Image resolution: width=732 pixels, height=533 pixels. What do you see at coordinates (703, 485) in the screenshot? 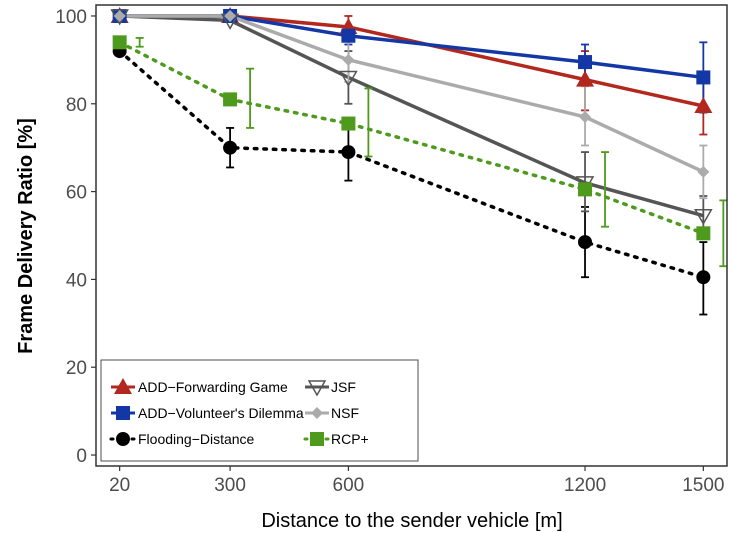
I see `x-tick-label: 1500` at bounding box center [703, 485].